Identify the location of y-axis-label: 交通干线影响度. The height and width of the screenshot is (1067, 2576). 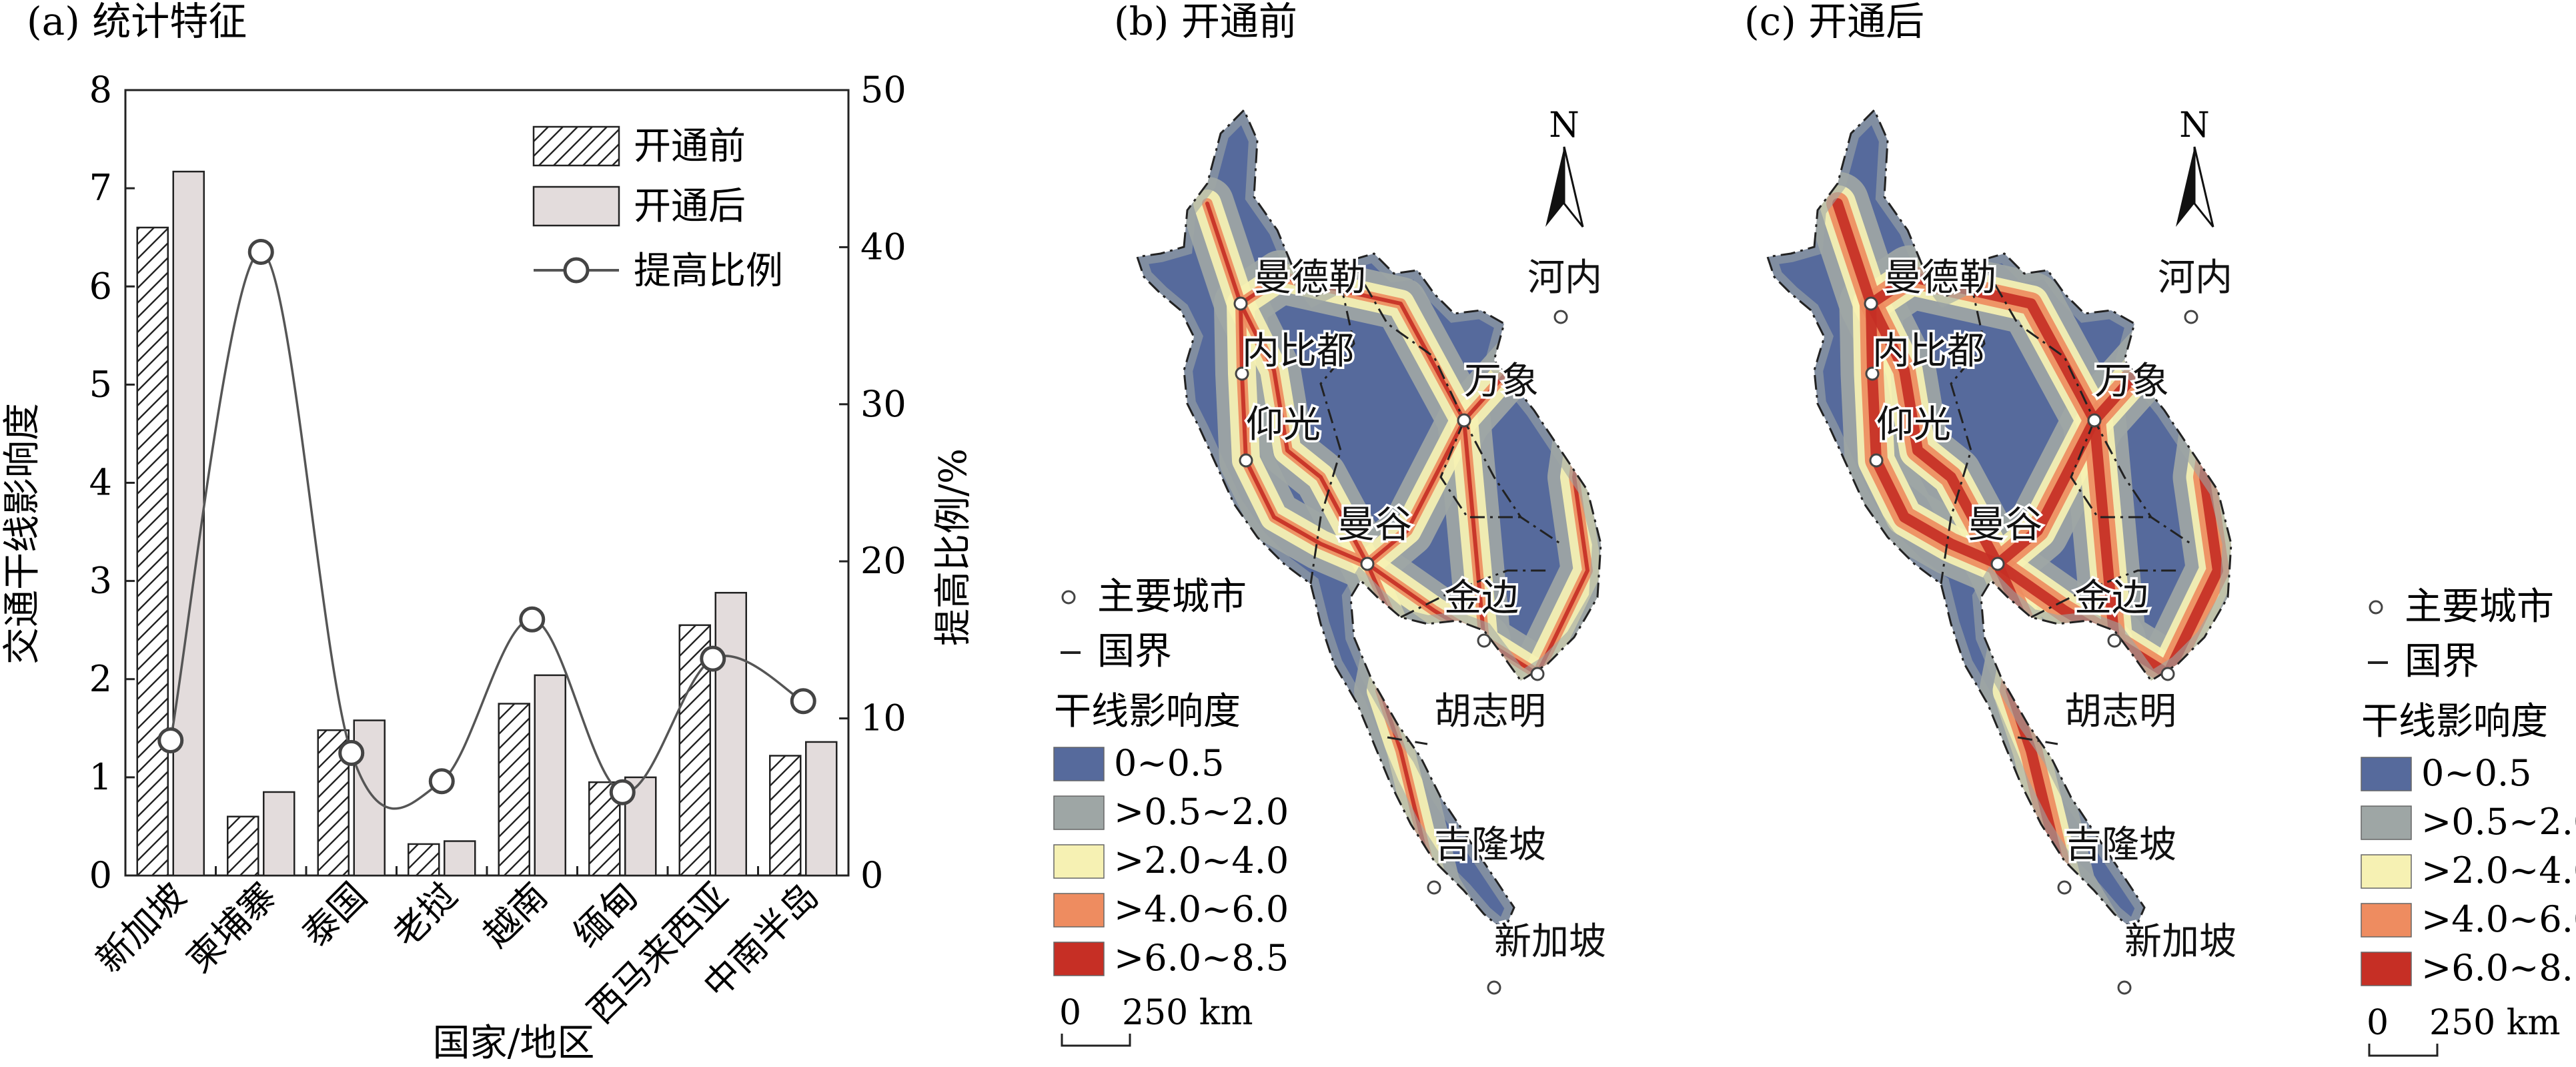
(23, 534).